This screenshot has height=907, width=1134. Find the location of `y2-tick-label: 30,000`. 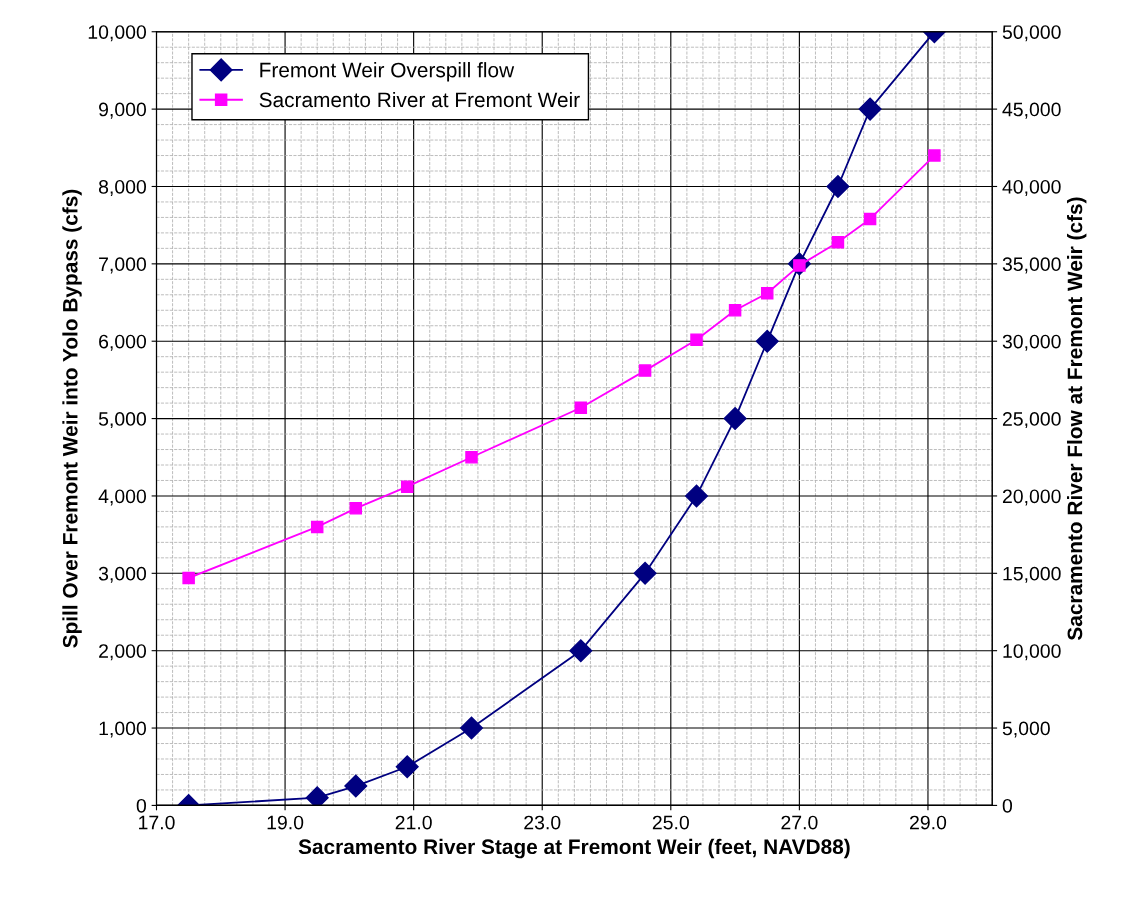

y2-tick-label: 30,000 is located at coordinates (1031, 342).